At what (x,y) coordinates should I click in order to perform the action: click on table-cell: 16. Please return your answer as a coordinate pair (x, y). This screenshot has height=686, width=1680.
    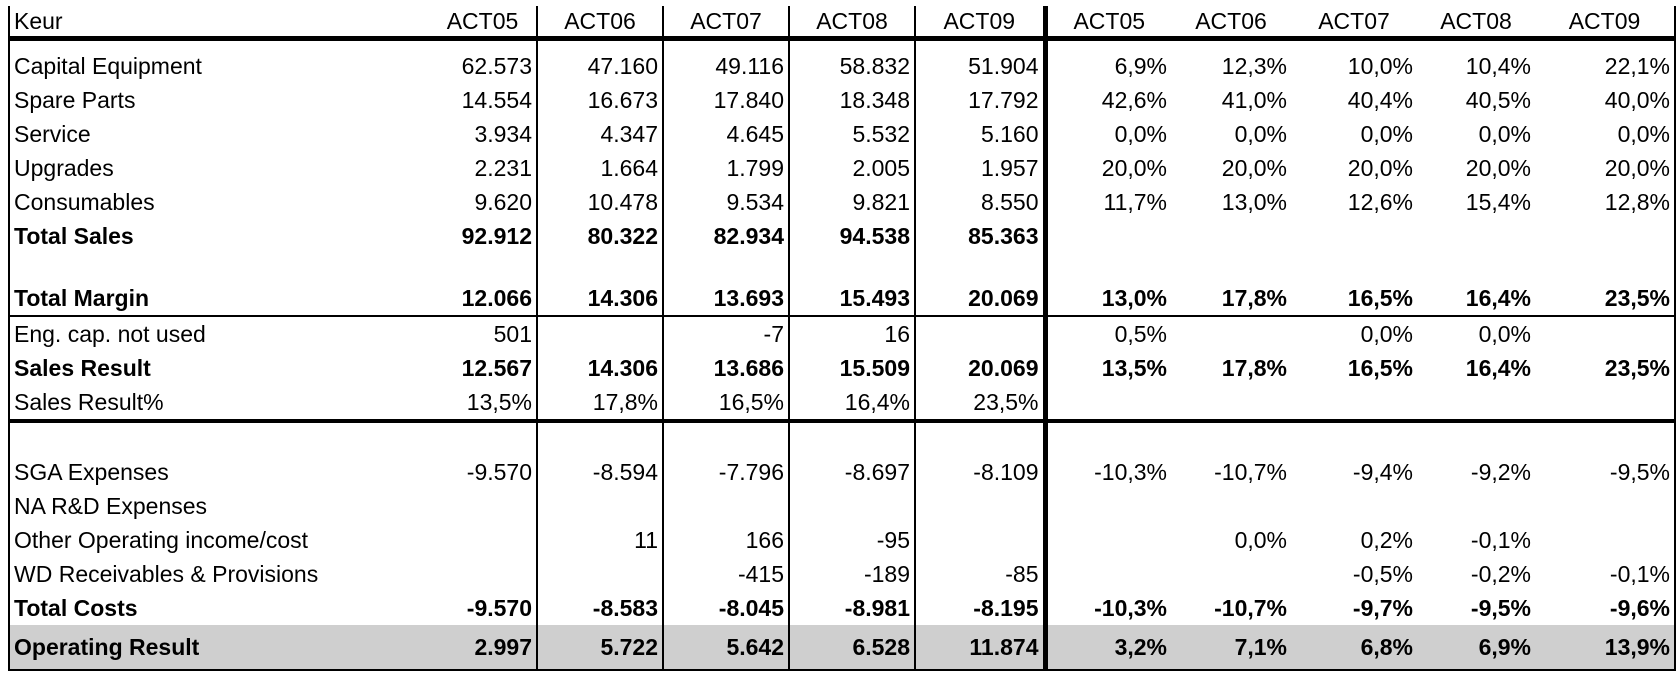
    Looking at the image, I should click on (852, 333).